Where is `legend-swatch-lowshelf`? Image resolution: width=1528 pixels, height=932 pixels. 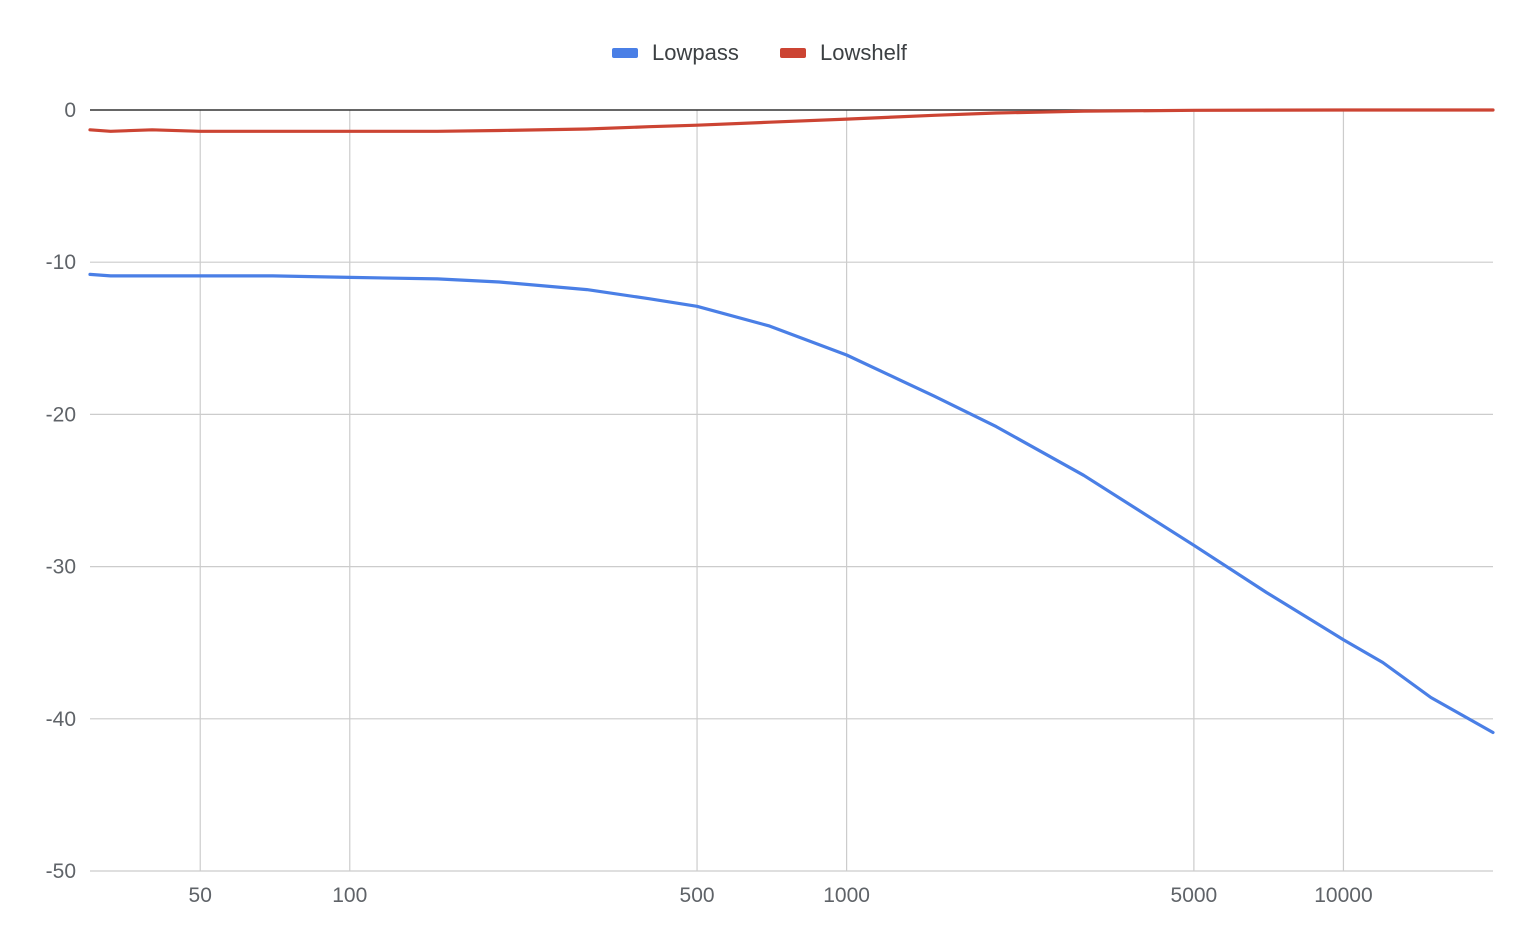 legend-swatch-lowshelf is located at coordinates (793, 53).